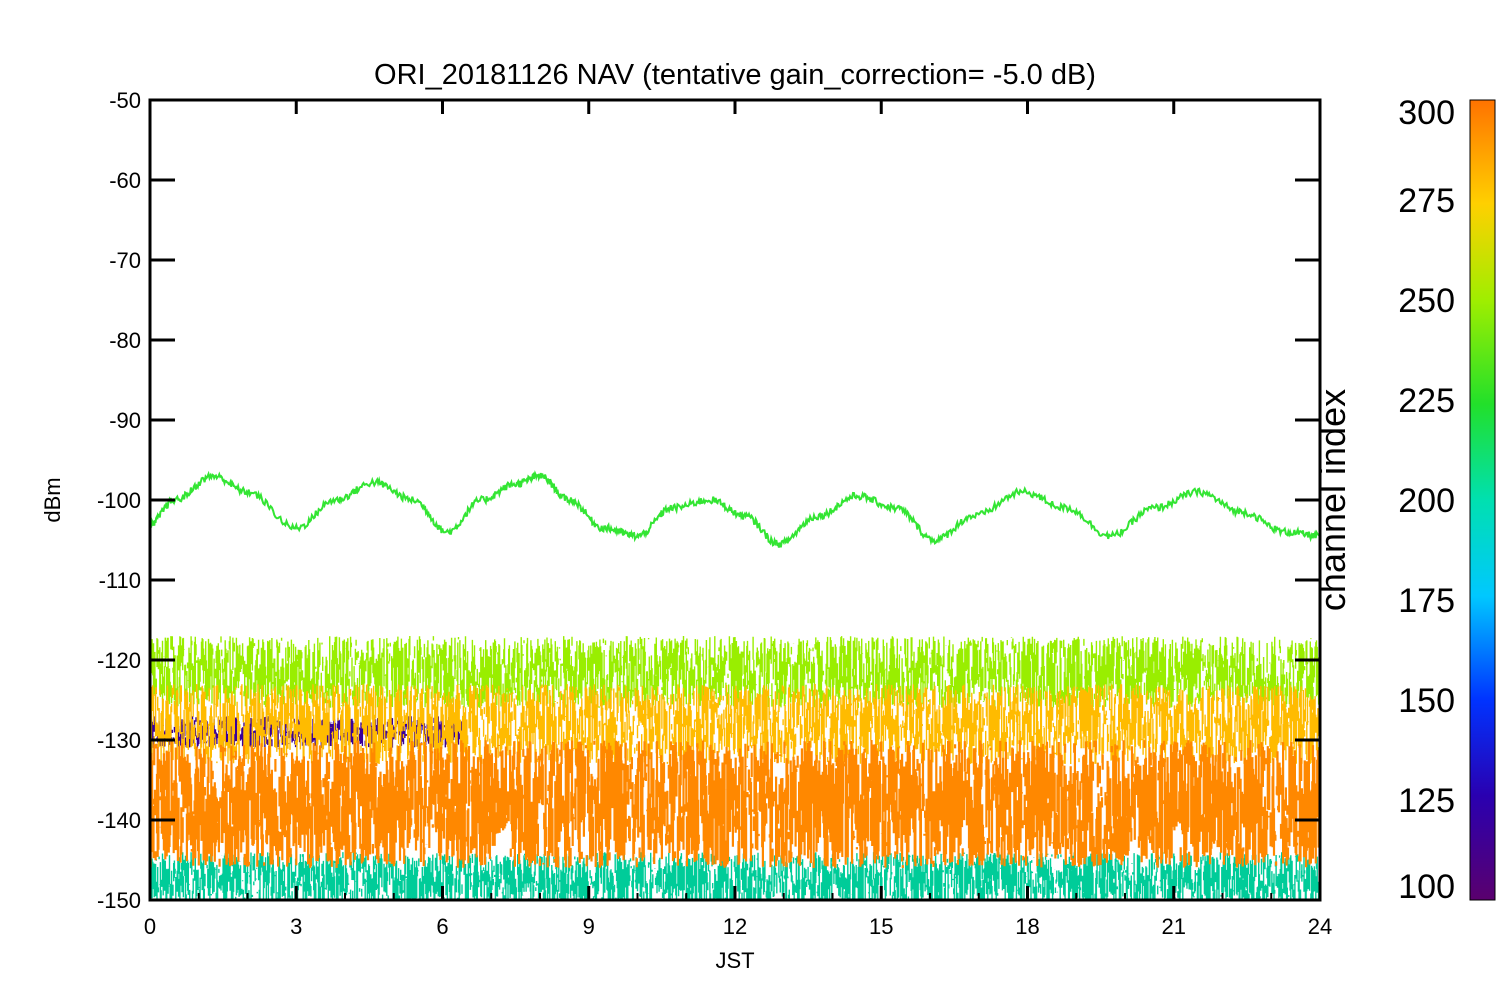 Image resolution: width=1500 pixels, height=1000 pixels. I want to click on colorbar-ticks: 300 275 250 225 200 175 150 125 100, so click(1426, 500).